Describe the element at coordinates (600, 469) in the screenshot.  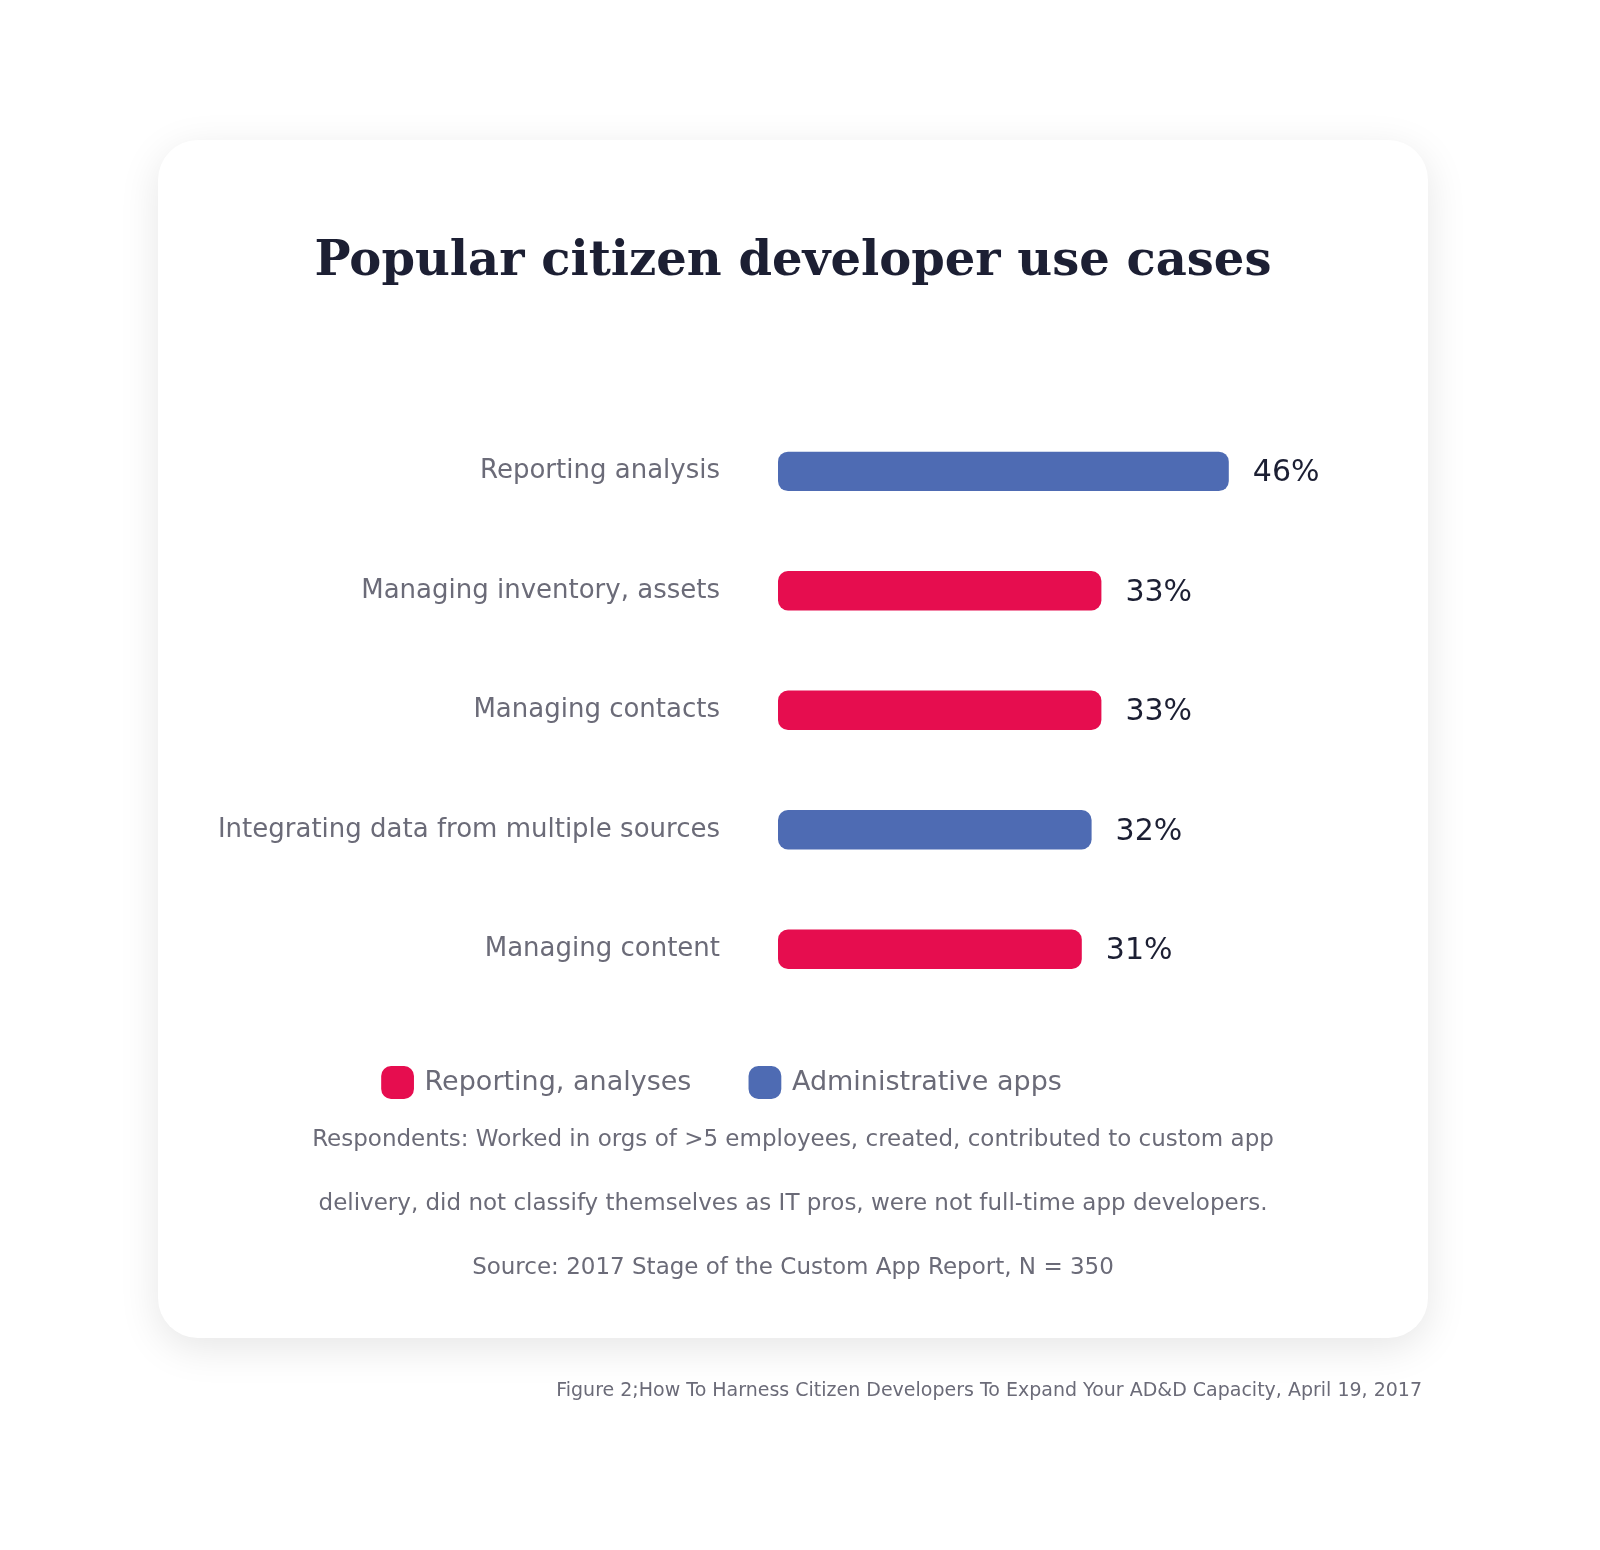
I see `y-tick-label: Reporting analysis` at that location.